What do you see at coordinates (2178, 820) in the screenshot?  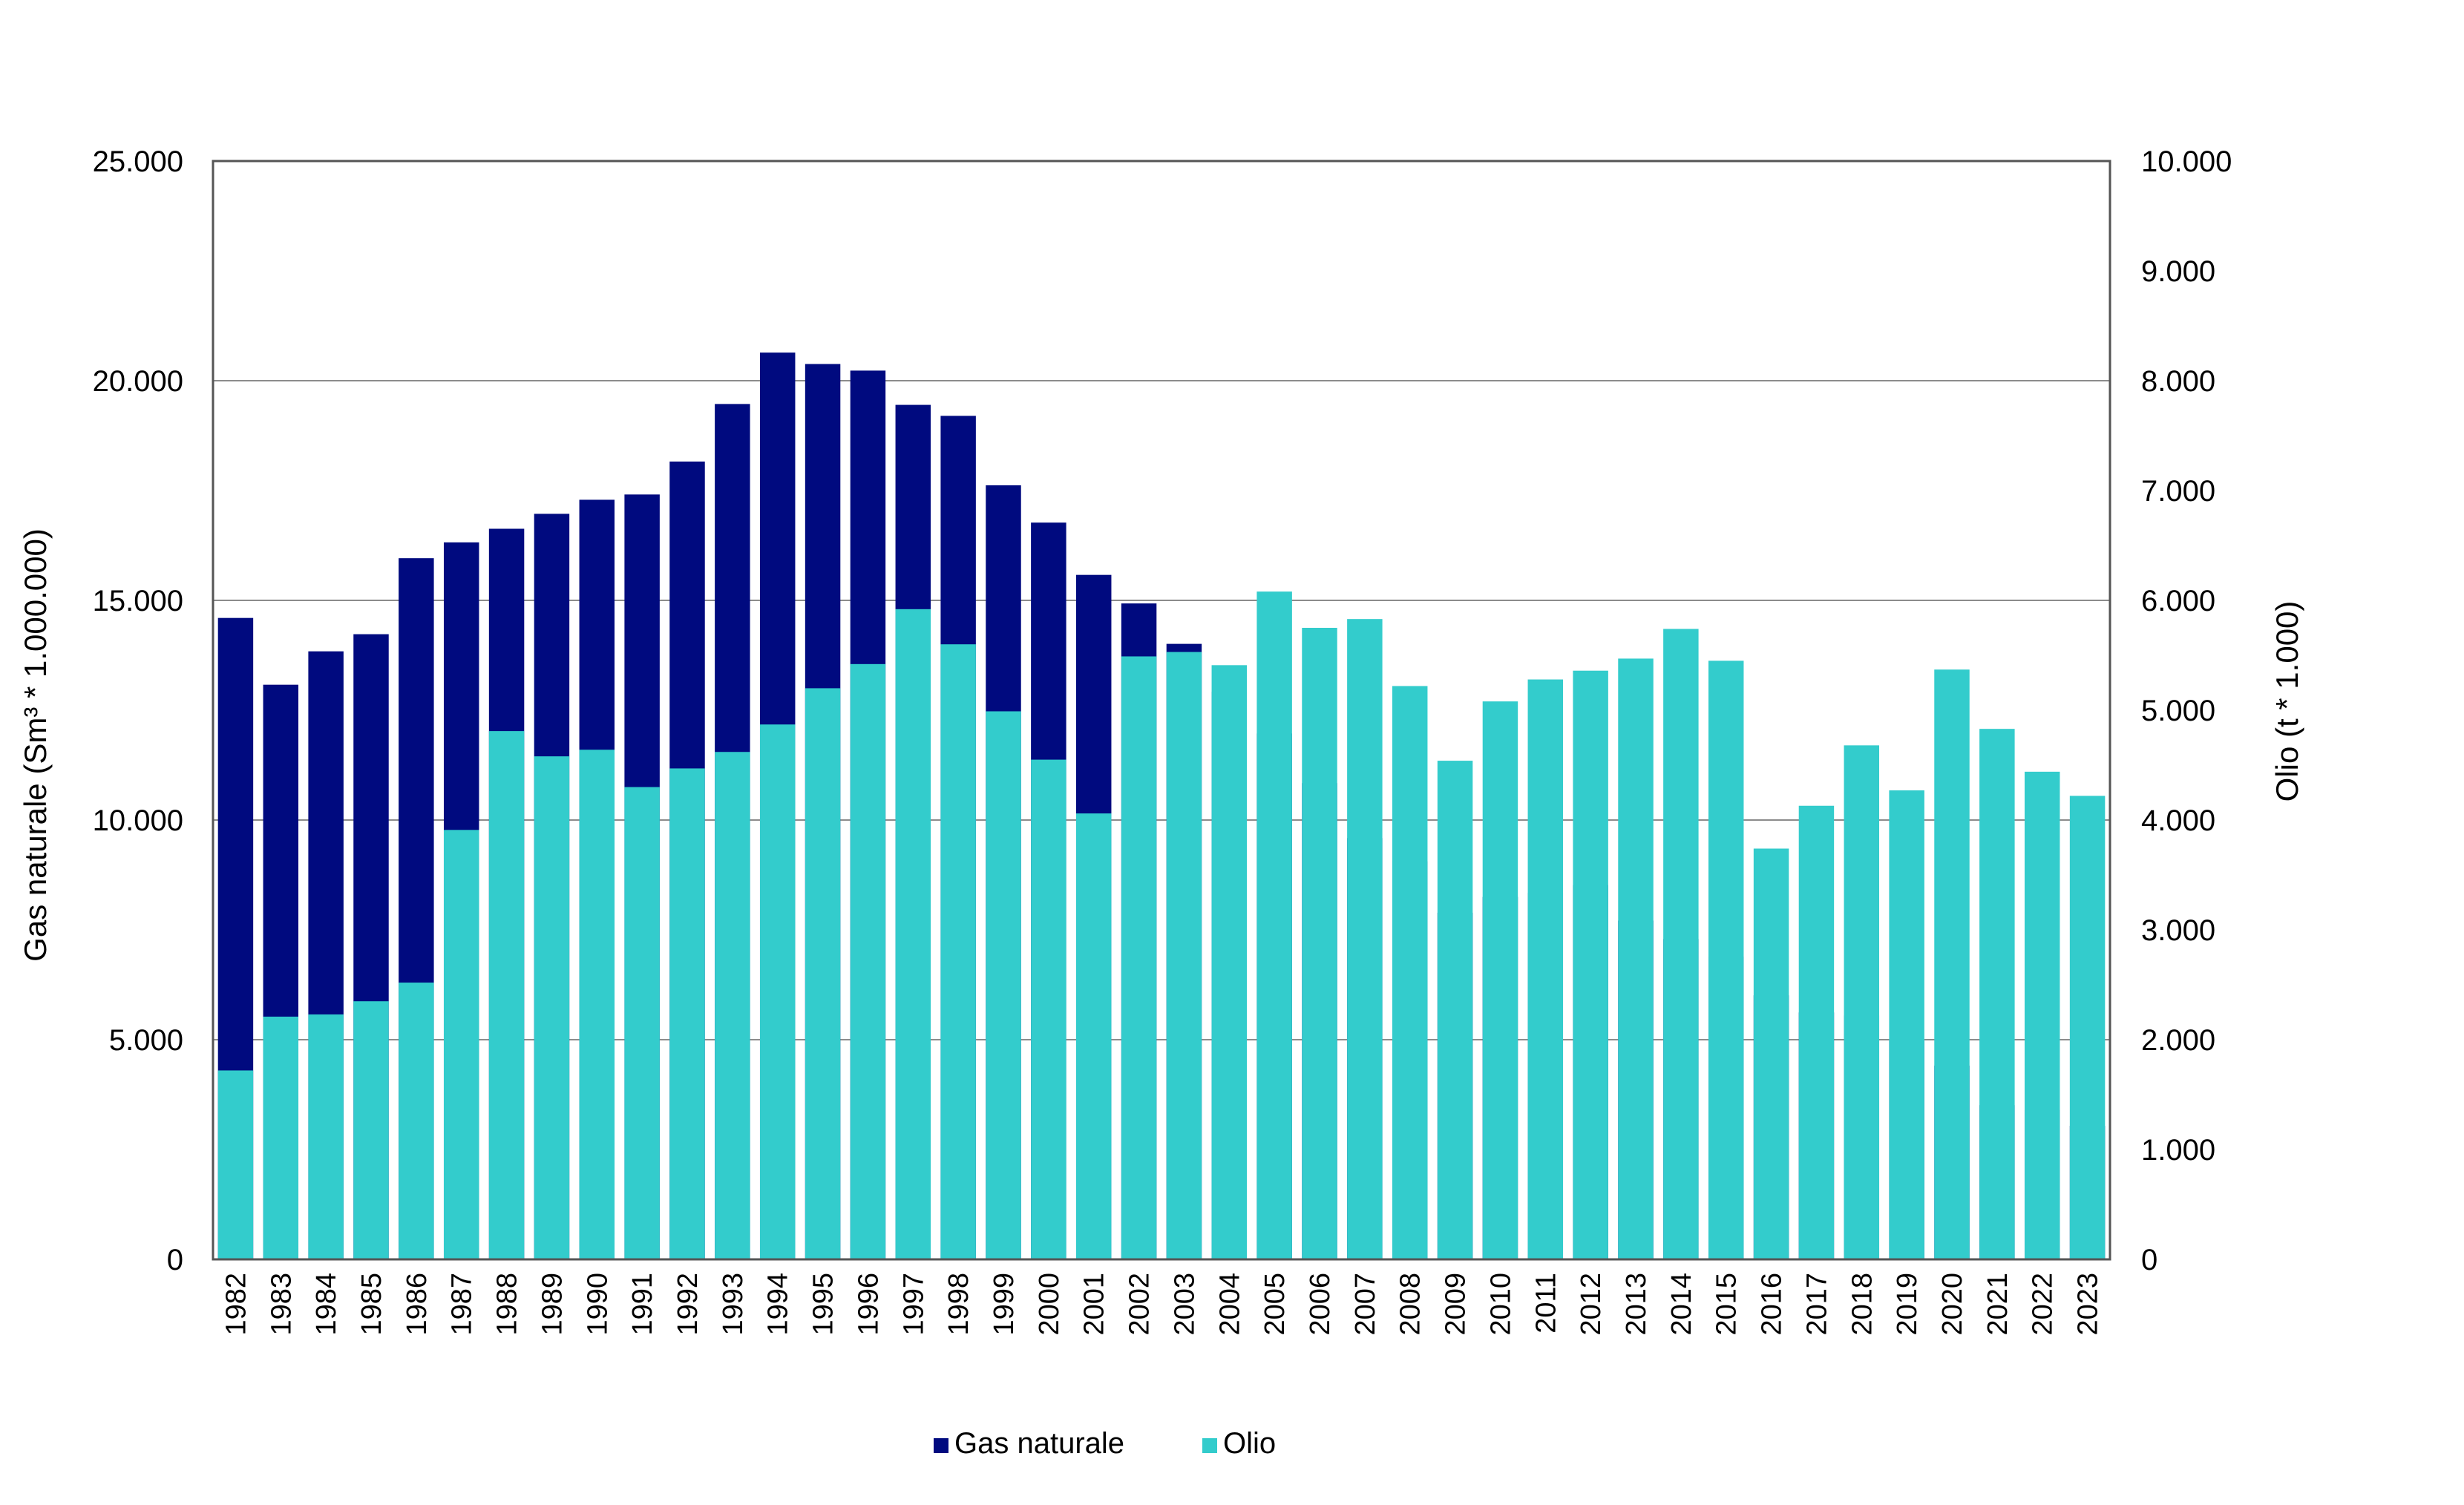 I see `right-tick-label: 4.000` at bounding box center [2178, 820].